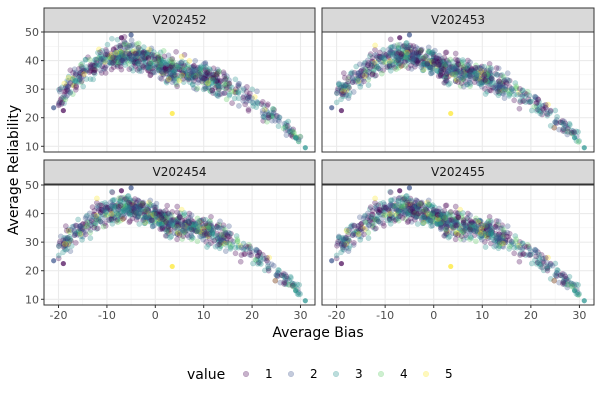 This screenshot has width=600, height=400. Describe the element at coordinates (269, 374) in the screenshot. I see `legend-label: 1` at that location.